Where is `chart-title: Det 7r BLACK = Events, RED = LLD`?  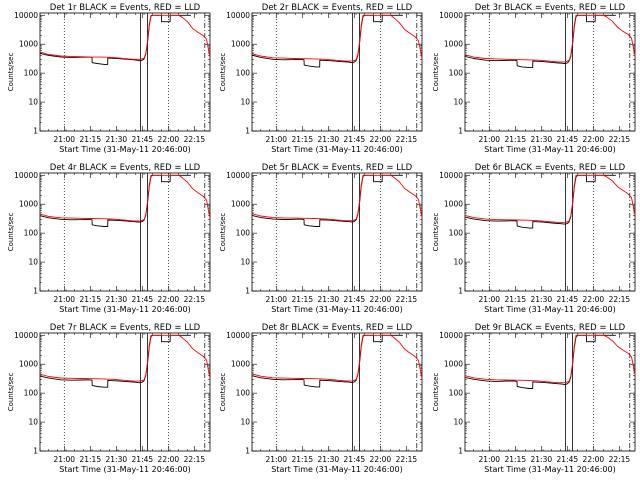
chart-title: Det 7r BLACK = Events, RED = LLD is located at coordinates (125, 328).